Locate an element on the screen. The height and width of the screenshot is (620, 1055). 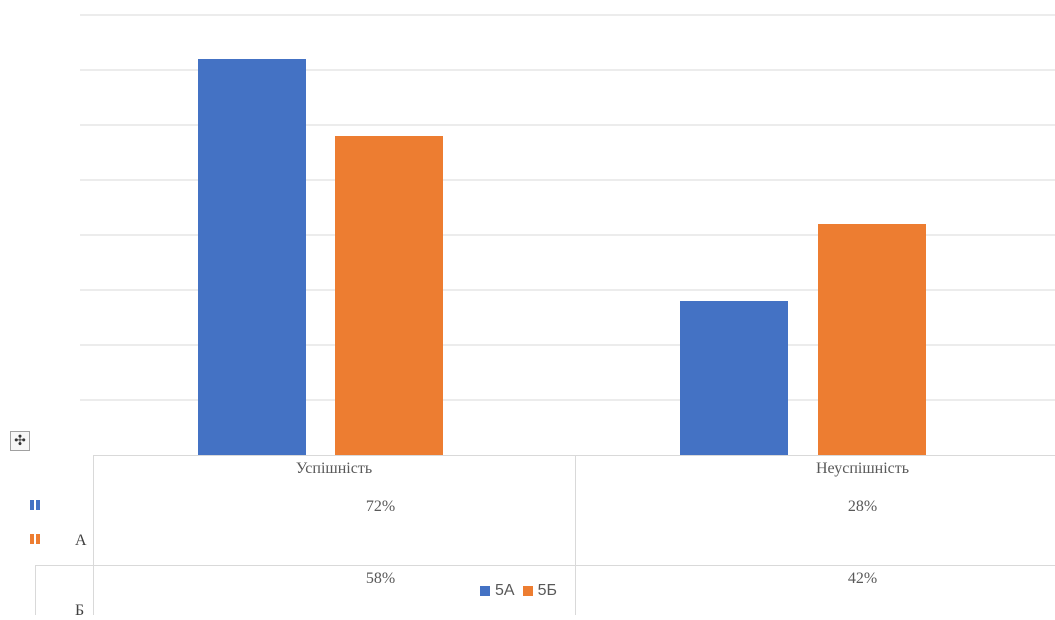
legend-item-5b: 5Б is located at coordinates (539, 591).